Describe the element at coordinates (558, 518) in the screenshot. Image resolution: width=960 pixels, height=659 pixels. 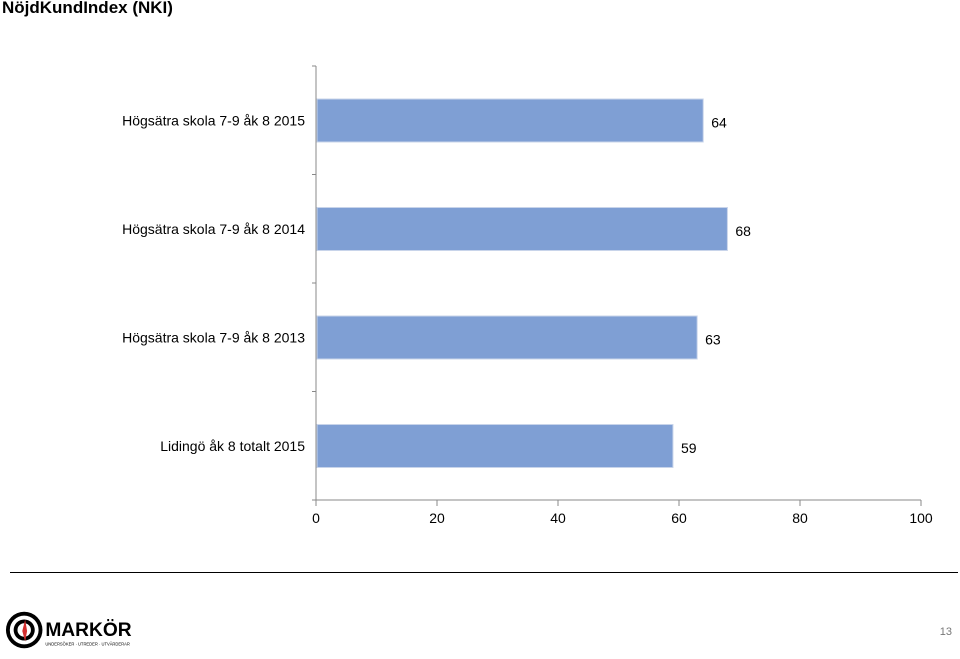
I see `x-tick-label: 40` at that location.